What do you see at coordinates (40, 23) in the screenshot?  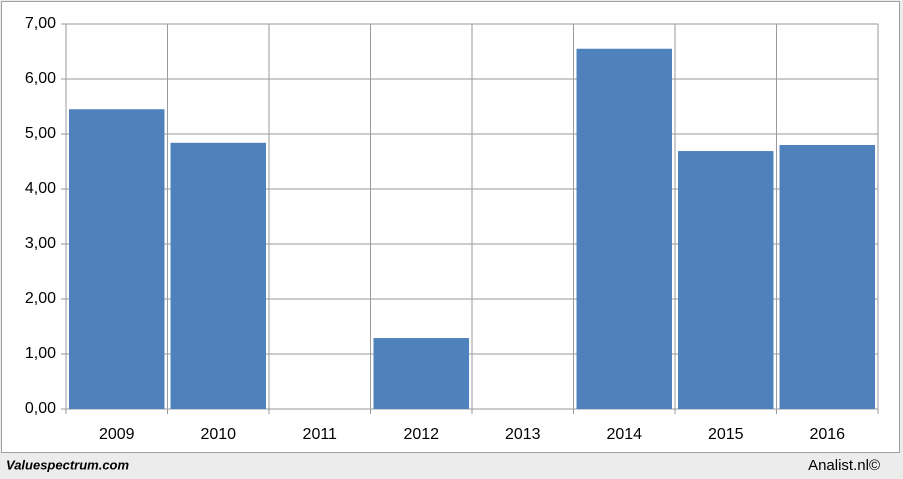 I see `y-tick-label: 7,00` at bounding box center [40, 23].